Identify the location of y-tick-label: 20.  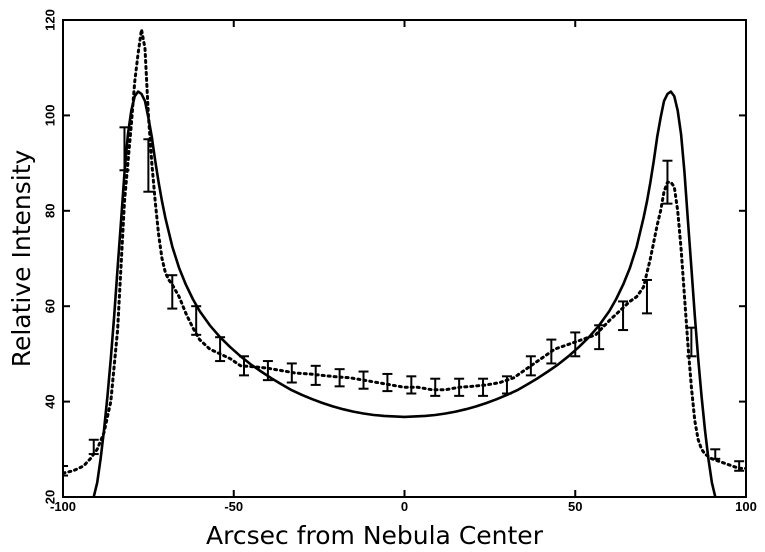
(49, 497).